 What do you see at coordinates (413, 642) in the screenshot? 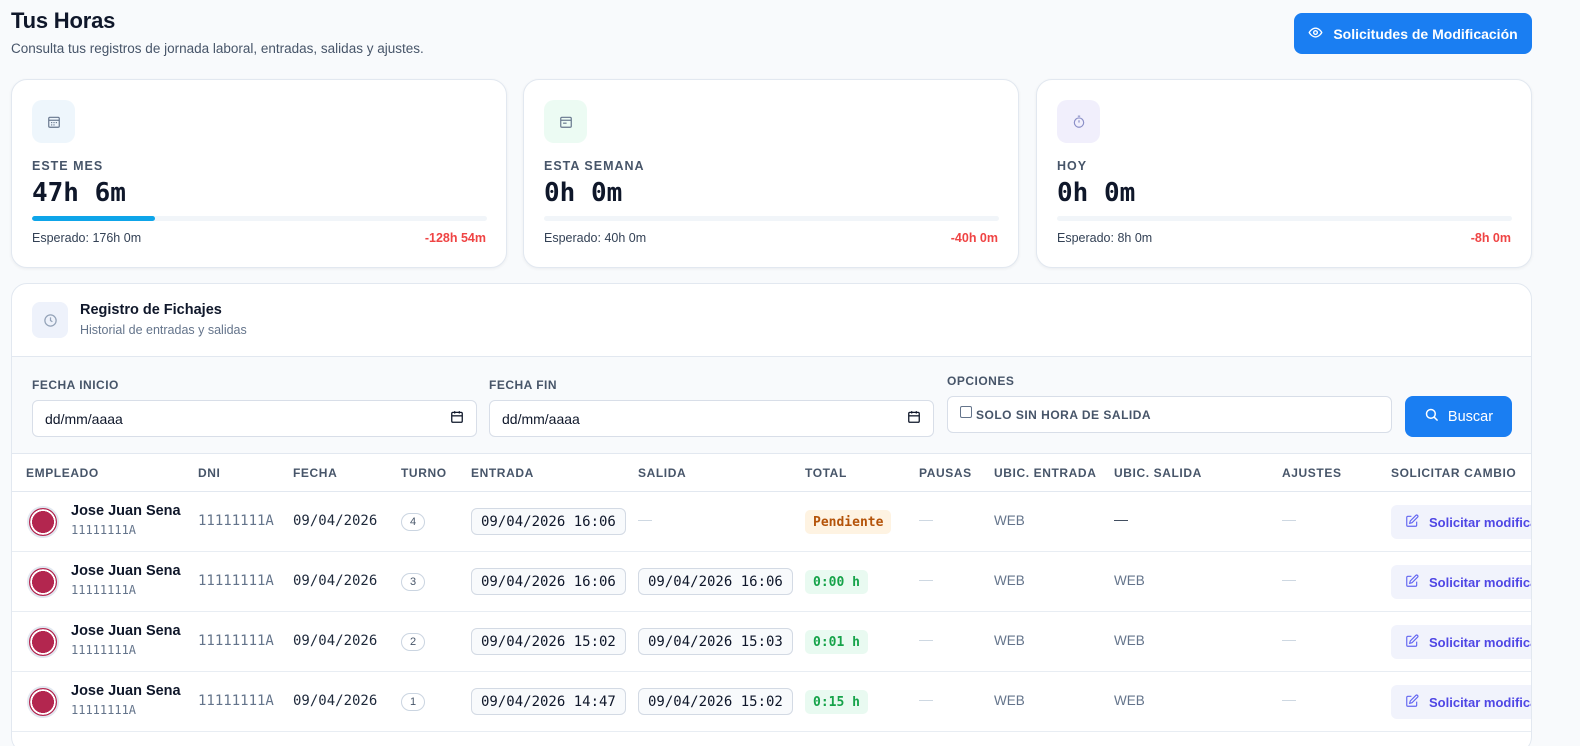
I see `shift-badge: 2` at bounding box center [413, 642].